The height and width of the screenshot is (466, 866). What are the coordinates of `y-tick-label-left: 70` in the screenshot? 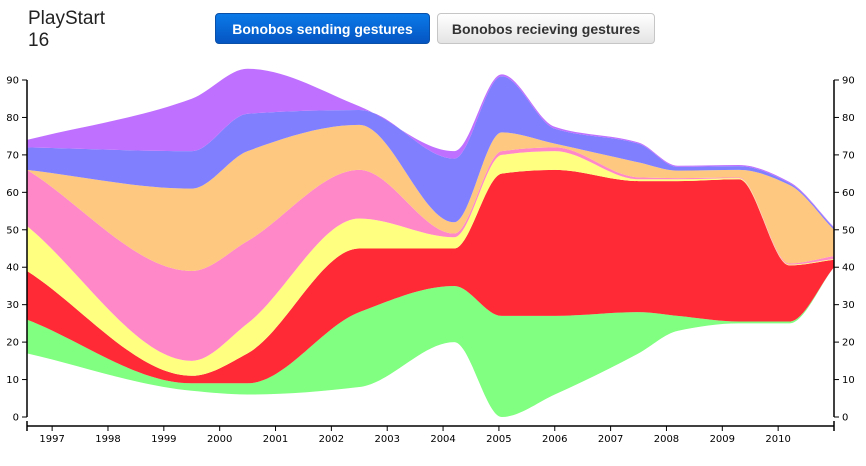 It's located at (12, 155).